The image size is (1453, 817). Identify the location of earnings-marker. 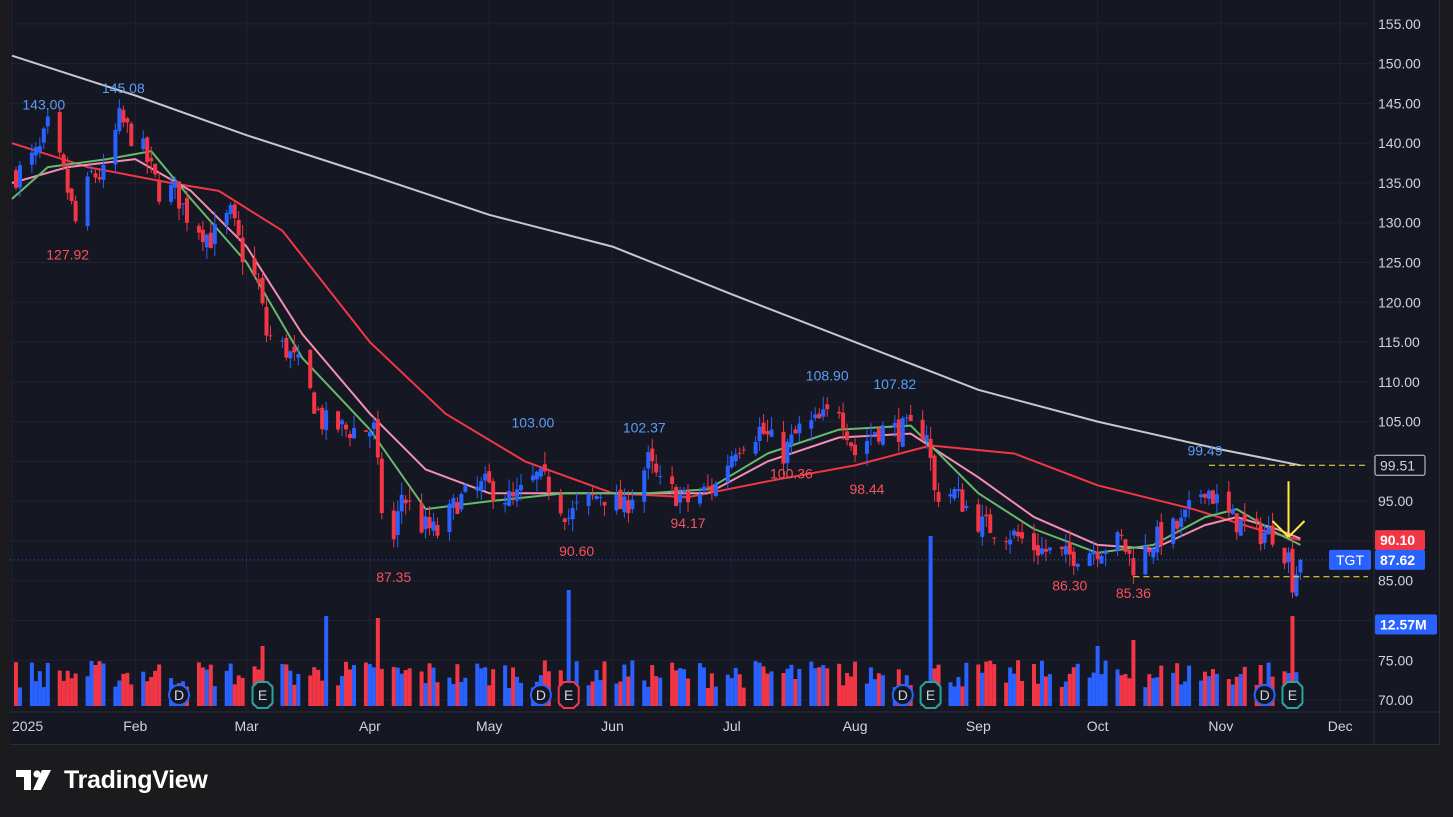
(1292, 695).